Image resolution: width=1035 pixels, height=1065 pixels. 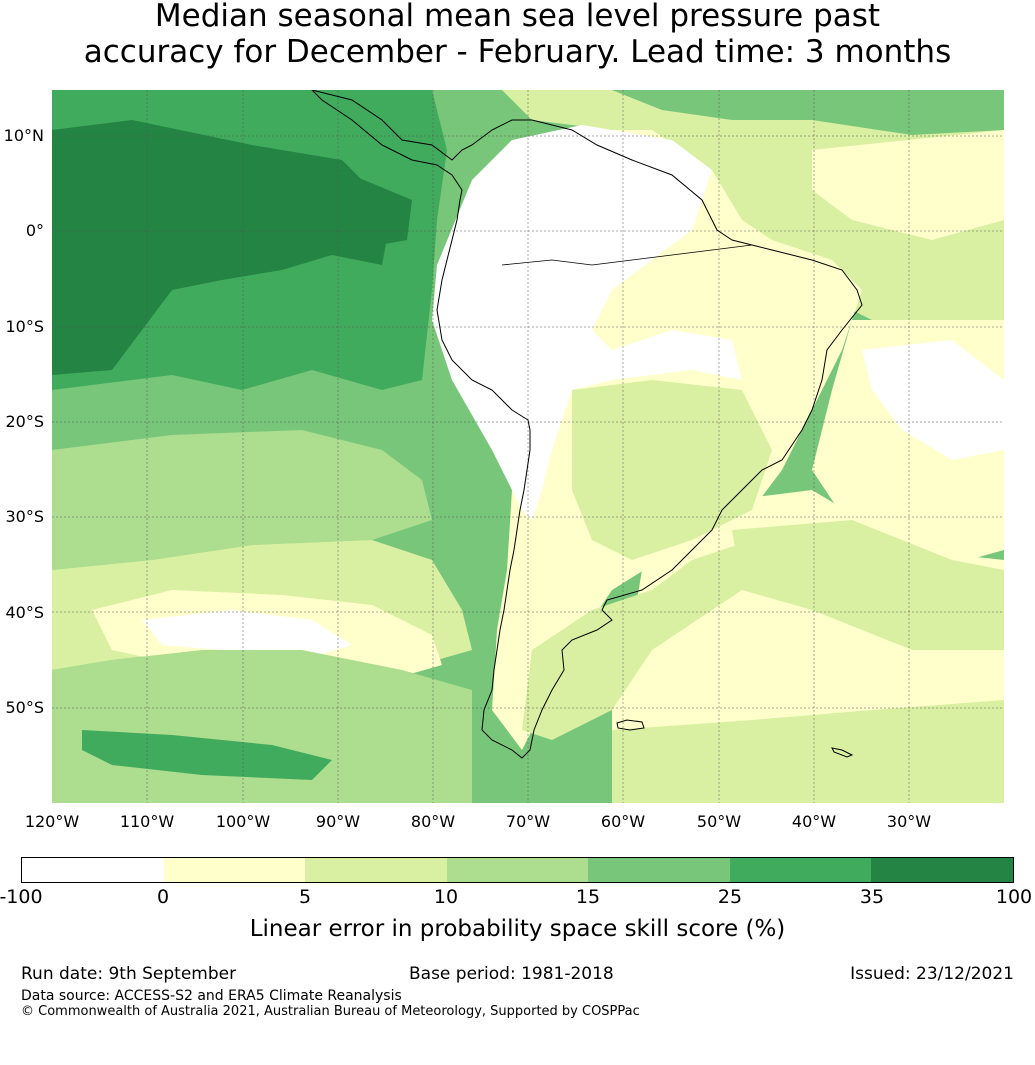 What do you see at coordinates (23, 135) in the screenshot?
I see `lat-label-10n: 10°N` at bounding box center [23, 135].